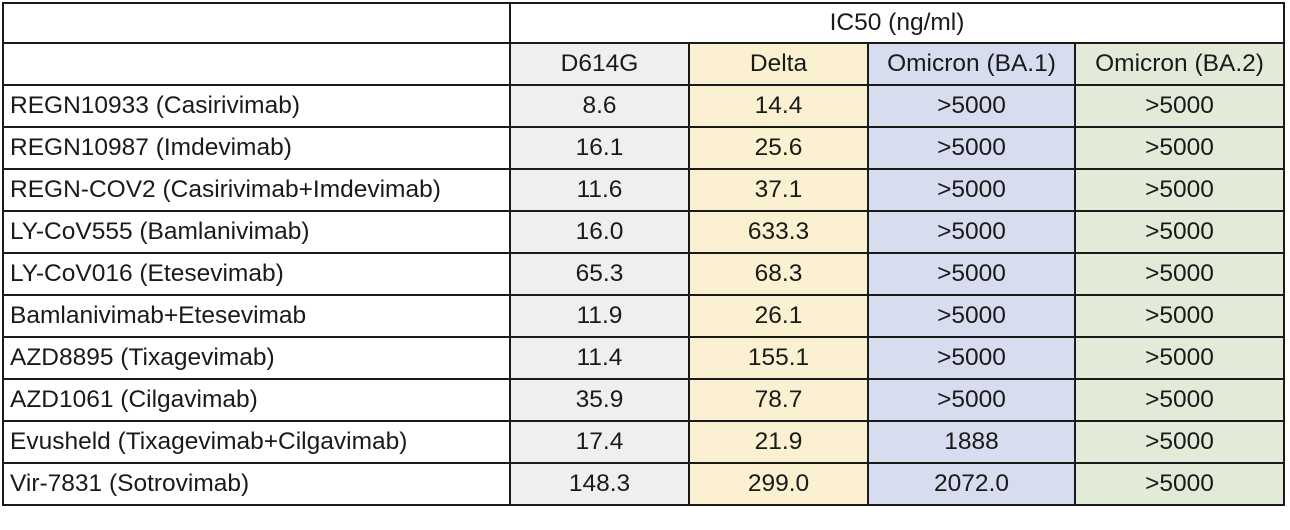  What do you see at coordinates (256, 190) in the screenshot?
I see `antibody-name-cell: REGN-COV2 (Casirivimab+Imdevimab)` at bounding box center [256, 190].